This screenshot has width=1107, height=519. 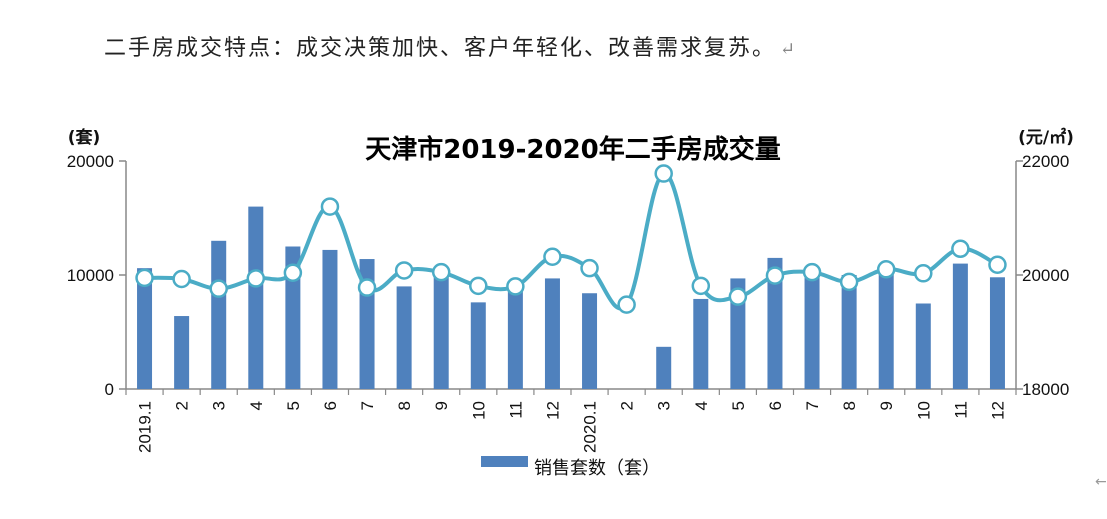 I want to click on page-heading: 二手房成交特点：成交决策加快、客户年轻化、改善需求复苏。 ↵, so click(x=450, y=46).